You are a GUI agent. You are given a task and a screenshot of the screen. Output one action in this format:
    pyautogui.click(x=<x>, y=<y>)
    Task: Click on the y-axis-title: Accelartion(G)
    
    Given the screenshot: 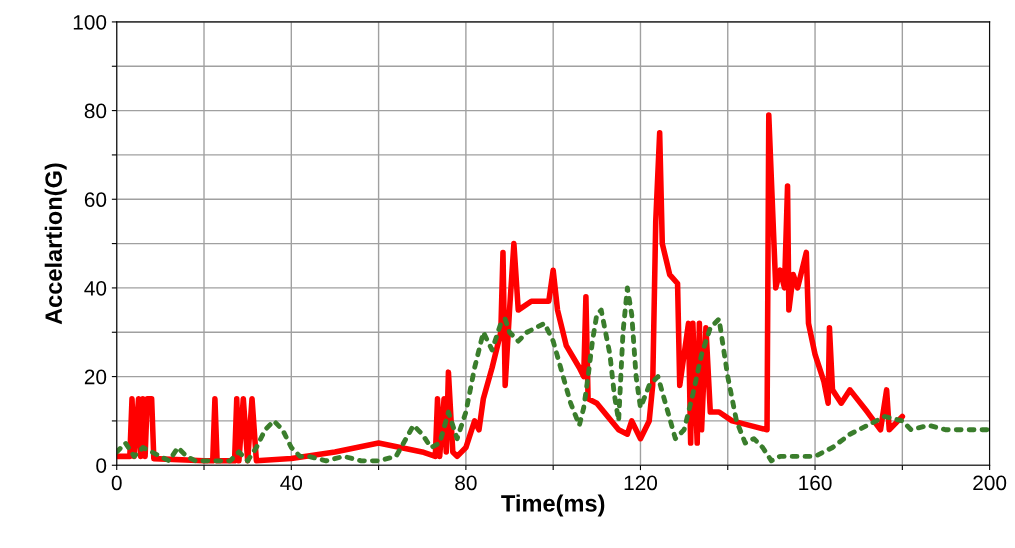 What is the action you would take?
    pyautogui.click(x=55, y=244)
    